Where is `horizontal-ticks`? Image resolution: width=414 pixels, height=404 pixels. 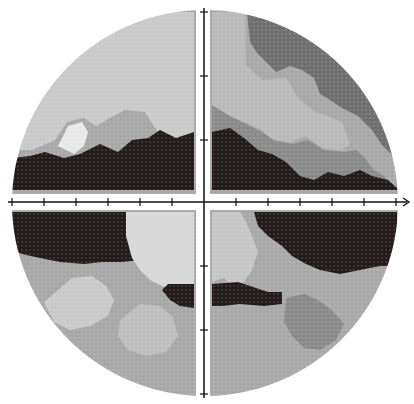
horizontal-ticks is located at coordinates (204, 202).